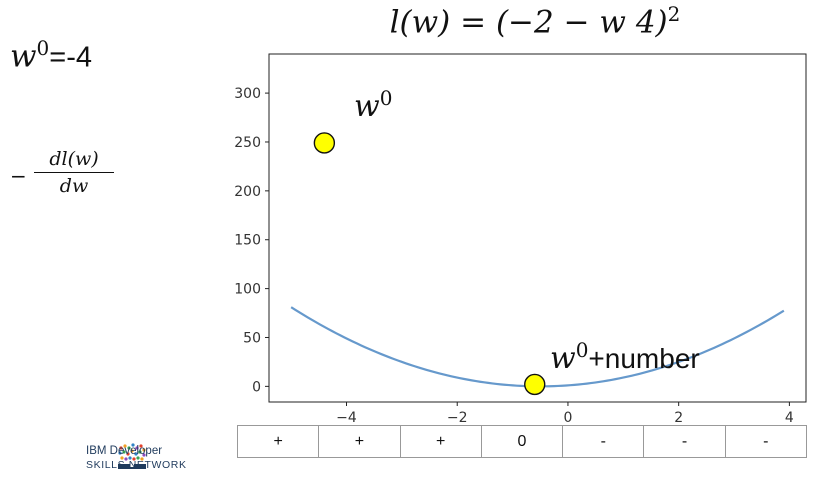 The width and height of the screenshot is (830, 479). What do you see at coordinates (420, 22) in the screenshot?
I see `equation-lhs: l(w)` at bounding box center [420, 22].